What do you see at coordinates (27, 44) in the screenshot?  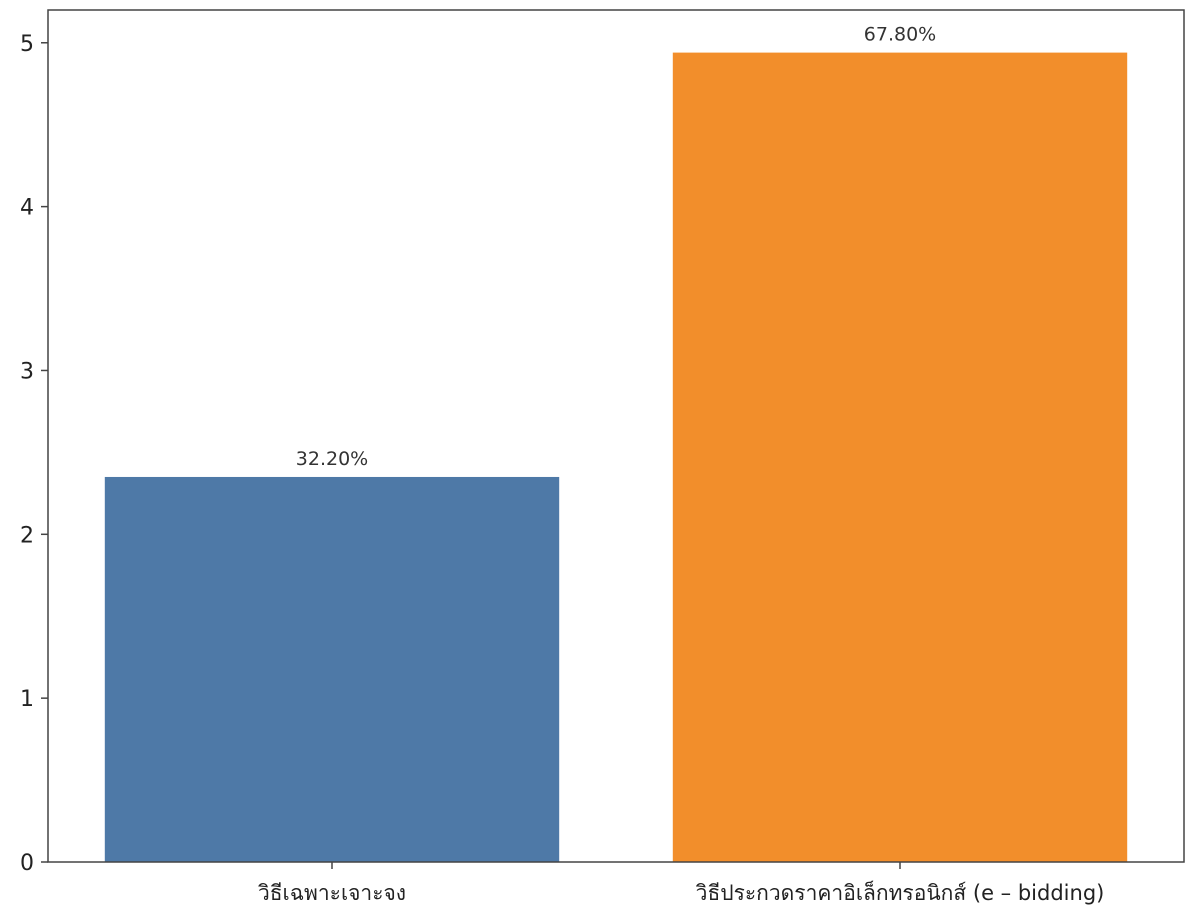 I see `y-tick-label-5: 5` at bounding box center [27, 44].